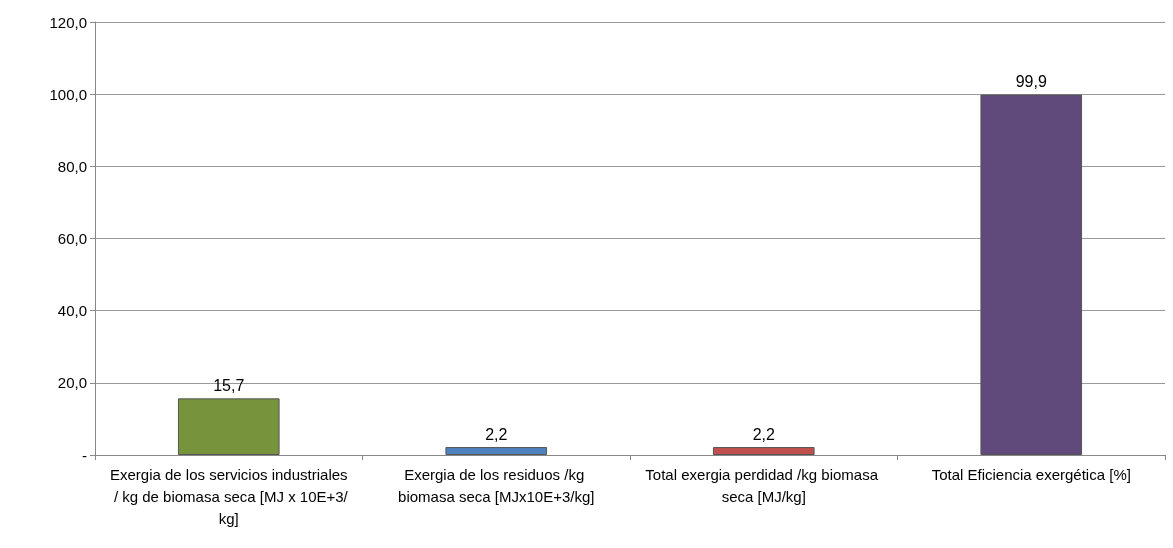  Describe the element at coordinates (72, 383) in the screenshot. I see `y-tick-label: 20,0` at that location.